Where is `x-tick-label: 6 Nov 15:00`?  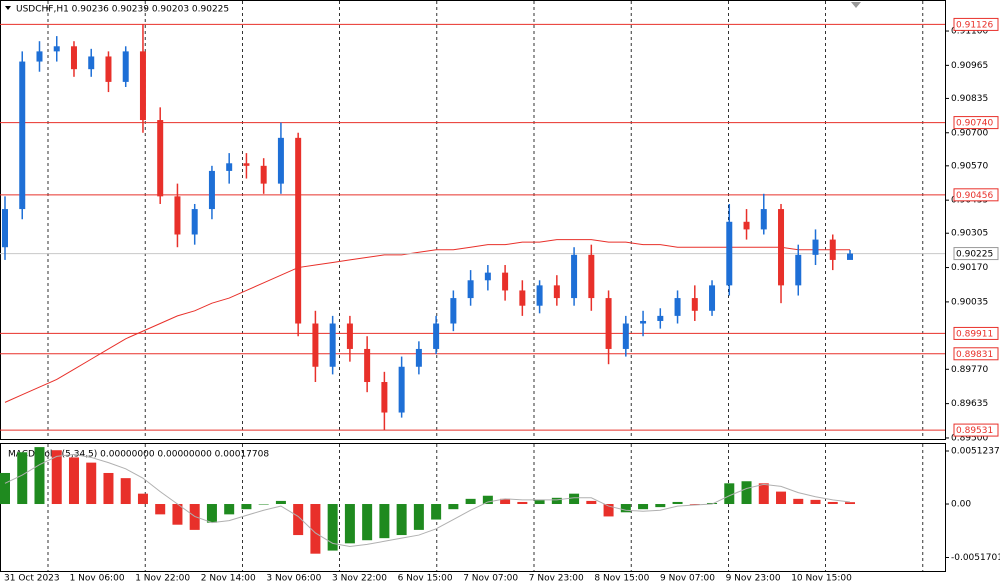 x-tick-label: 6 Nov 15:00 is located at coordinates (425, 579).